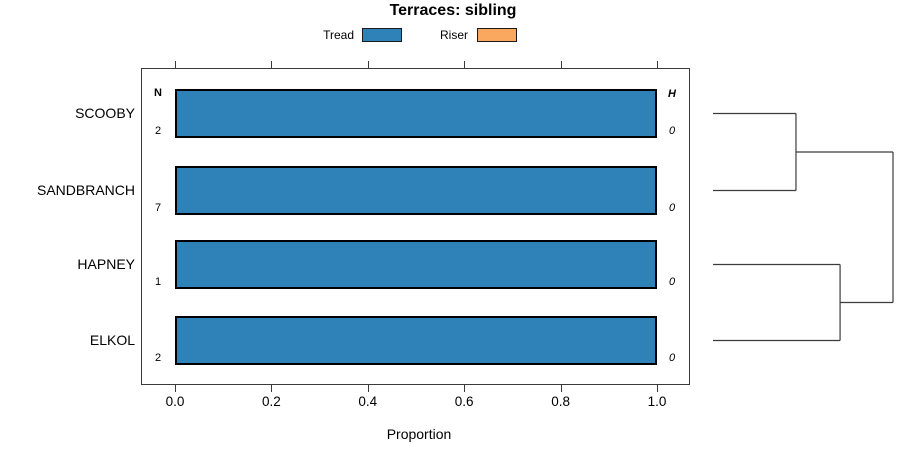 The width and height of the screenshot is (900, 460). I want to click on n-value-scooby: 2, so click(158, 131).